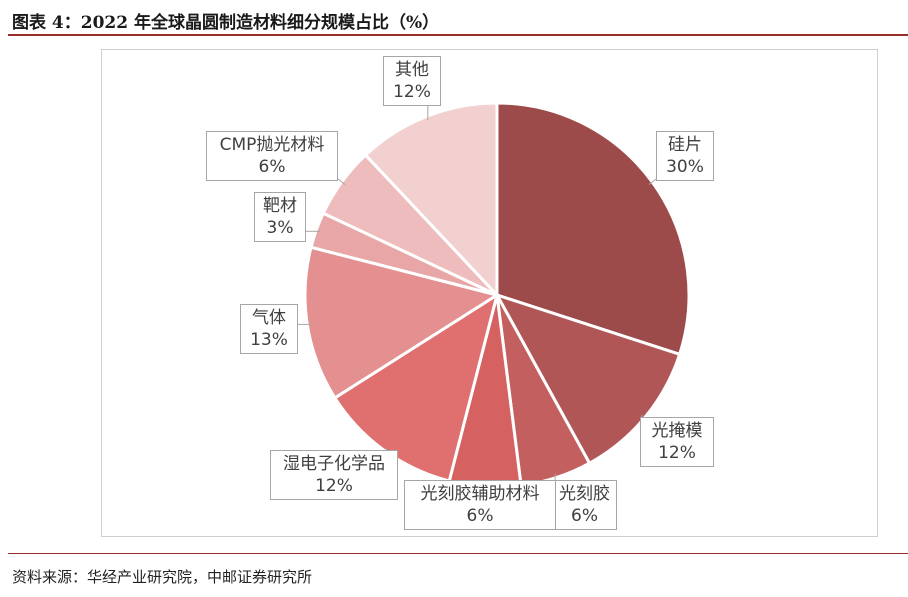 Image resolution: width=908 pixels, height=597 pixels. What do you see at coordinates (685, 167) in the screenshot?
I see `slice-value: 30%` at bounding box center [685, 167].